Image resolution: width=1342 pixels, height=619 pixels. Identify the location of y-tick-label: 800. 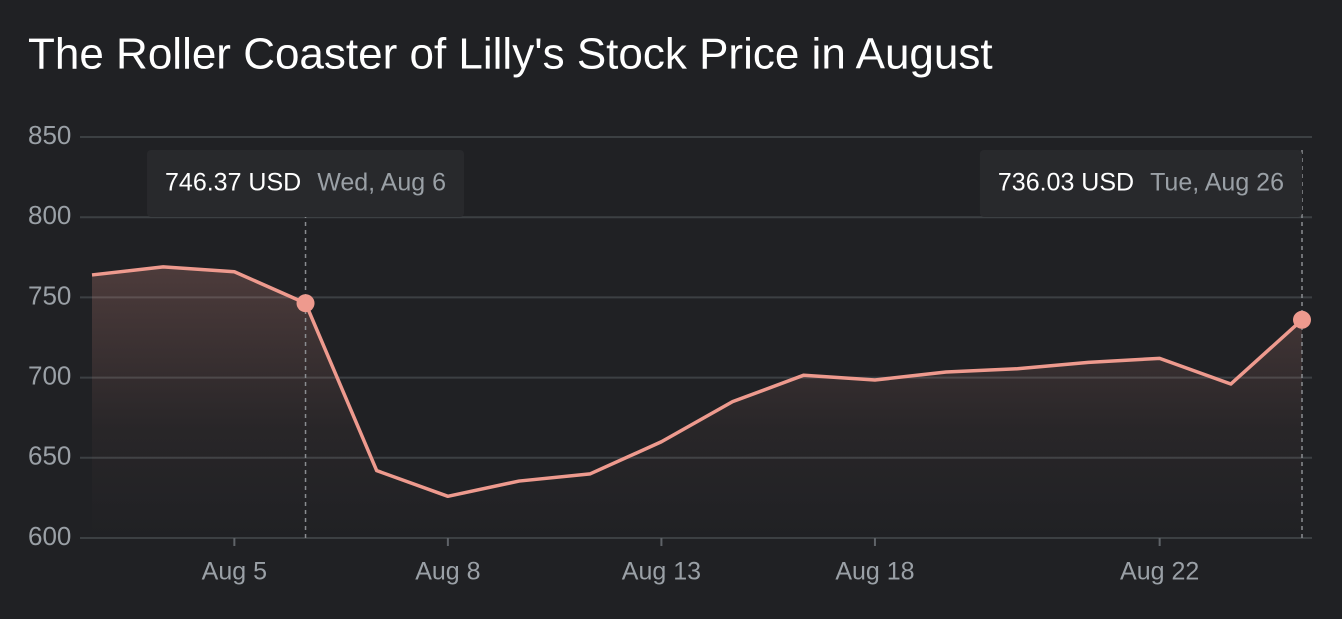
(49, 215).